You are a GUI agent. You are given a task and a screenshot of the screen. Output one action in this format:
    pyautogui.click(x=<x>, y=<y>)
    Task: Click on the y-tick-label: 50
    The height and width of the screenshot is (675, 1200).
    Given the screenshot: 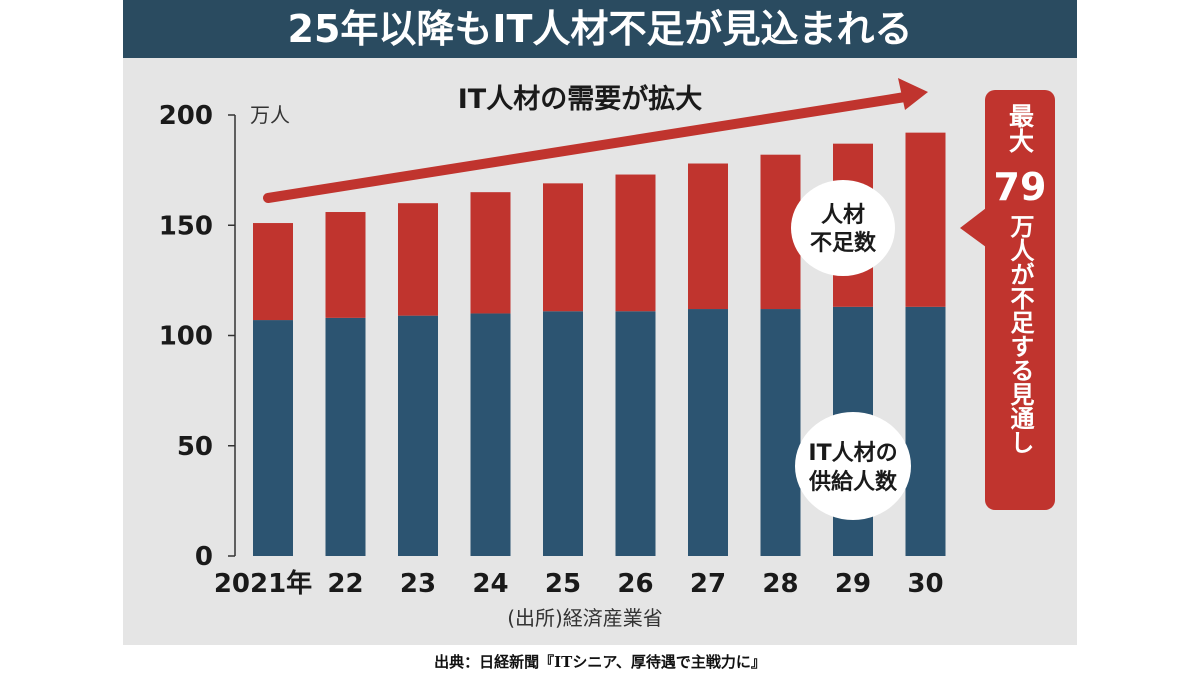 What is the action you would take?
    pyautogui.click(x=195, y=447)
    